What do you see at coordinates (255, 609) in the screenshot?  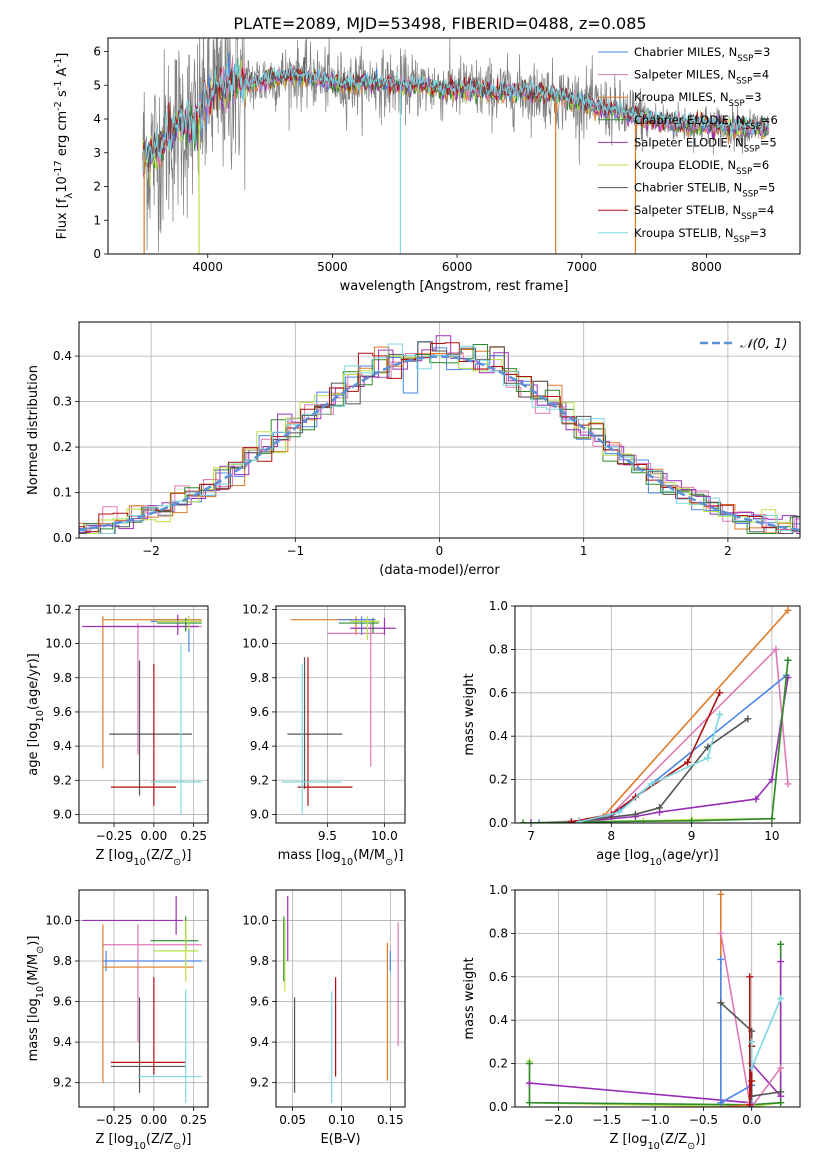 I see `age_vs_mass-ytick-label: 10.2` at bounding box center [255, 609].